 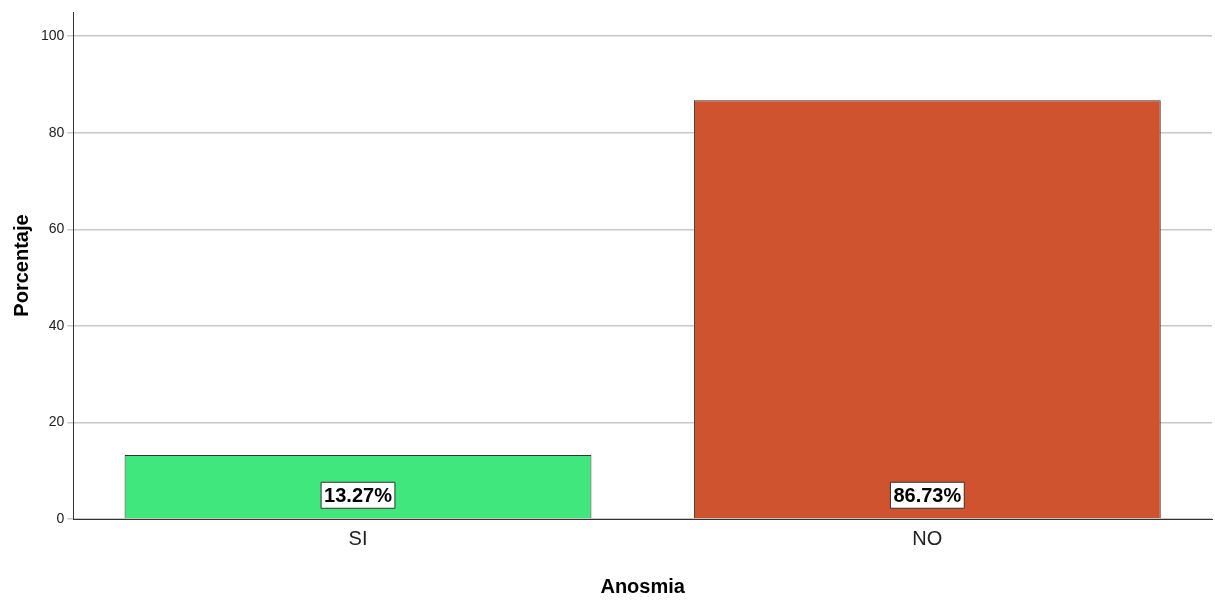 I want to click on y-tick-label: 20, so click(x=56, y=421).